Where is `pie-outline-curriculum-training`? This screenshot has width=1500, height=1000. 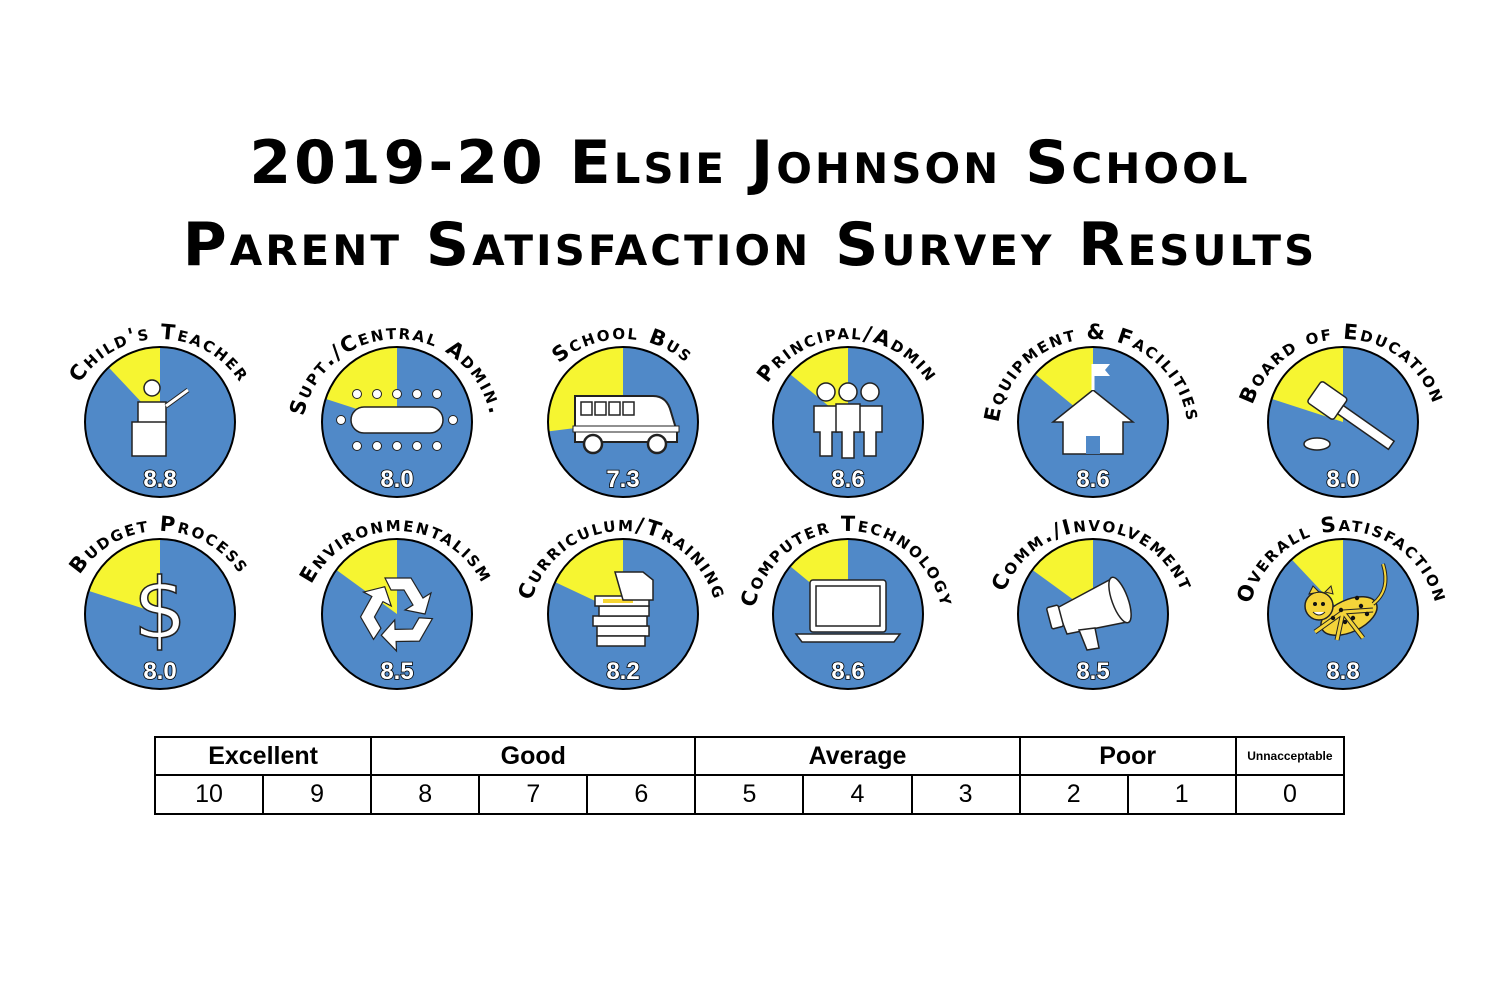 pie-outline-curriculum-training is located at coordinates (623, 614).